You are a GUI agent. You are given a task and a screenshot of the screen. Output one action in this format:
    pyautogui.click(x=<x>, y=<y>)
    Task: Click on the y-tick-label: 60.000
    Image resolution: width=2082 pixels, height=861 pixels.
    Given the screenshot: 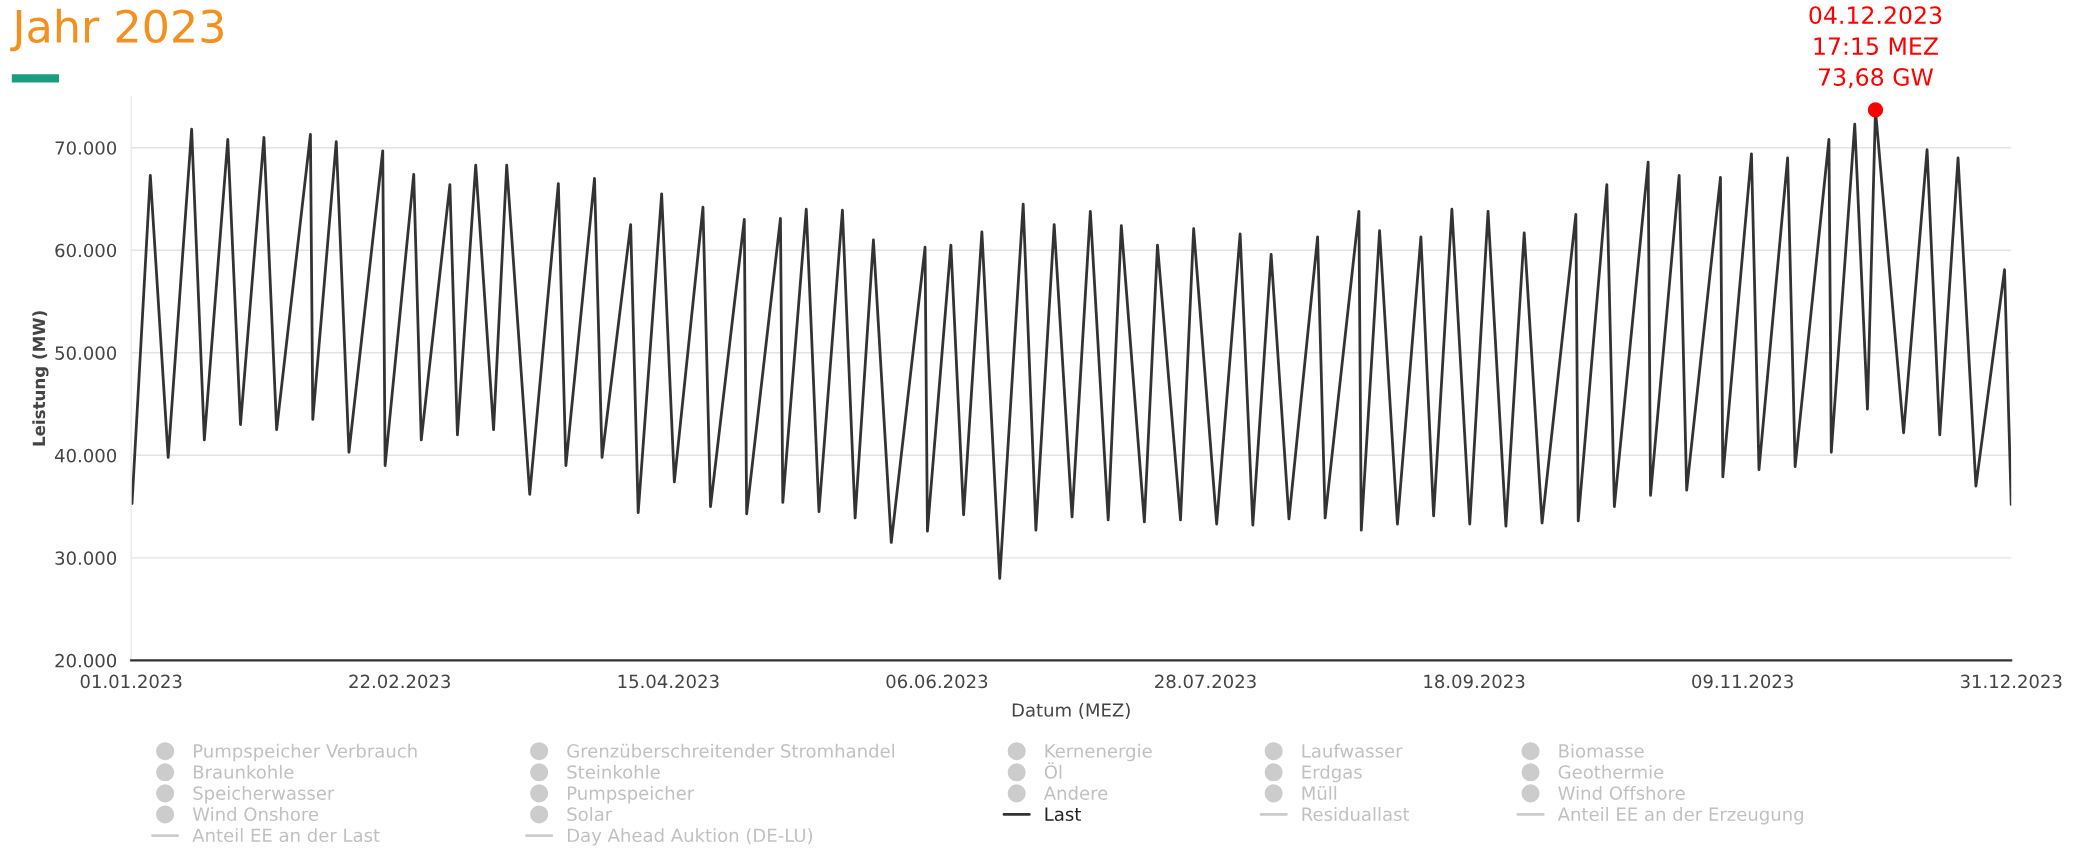 What is the action you would take?
    pyautogui.click(x=86, y=250)
    